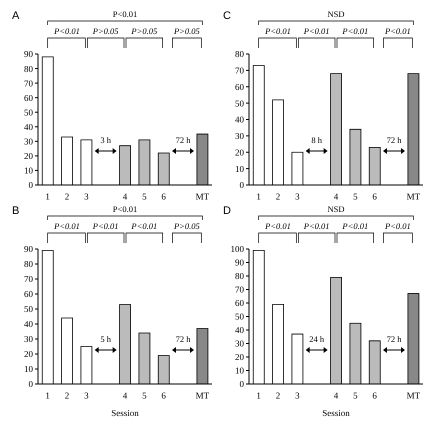 The height and width of the screenshot is (424, 437). Describe the element at coordinates (16, 211) in the screenshot. I see `chart-title: B` at that location.